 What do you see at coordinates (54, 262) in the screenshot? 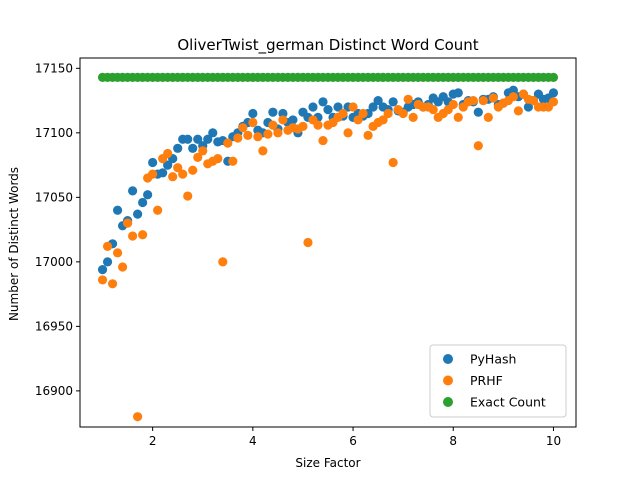
I see `y-tick-label: 17000` at bounding box center [54, 262].